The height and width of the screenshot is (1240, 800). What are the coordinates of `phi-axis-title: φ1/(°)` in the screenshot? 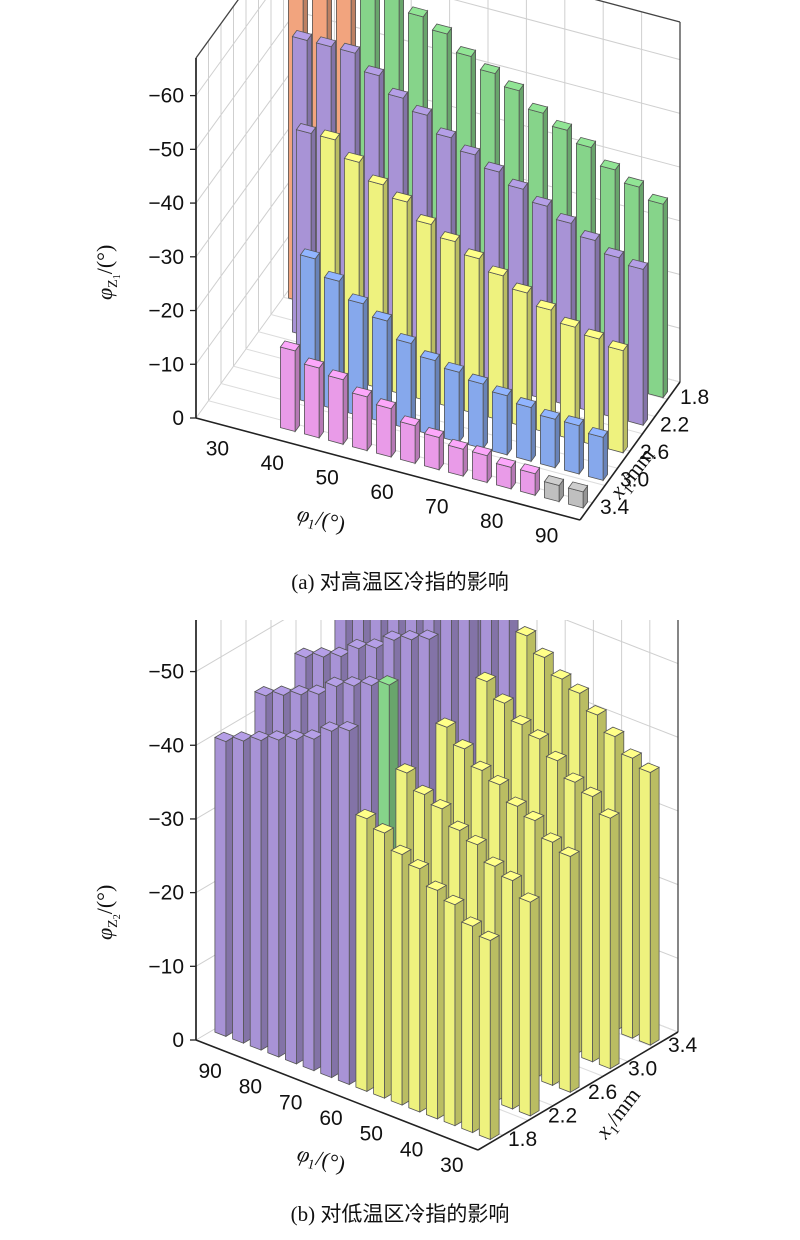 It's located at (321, 521).